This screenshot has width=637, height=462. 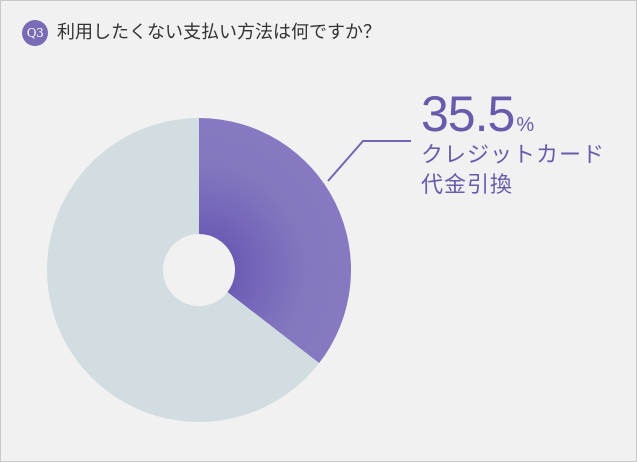 I want to click on callout-leader-line, so click(x=369, y=161).